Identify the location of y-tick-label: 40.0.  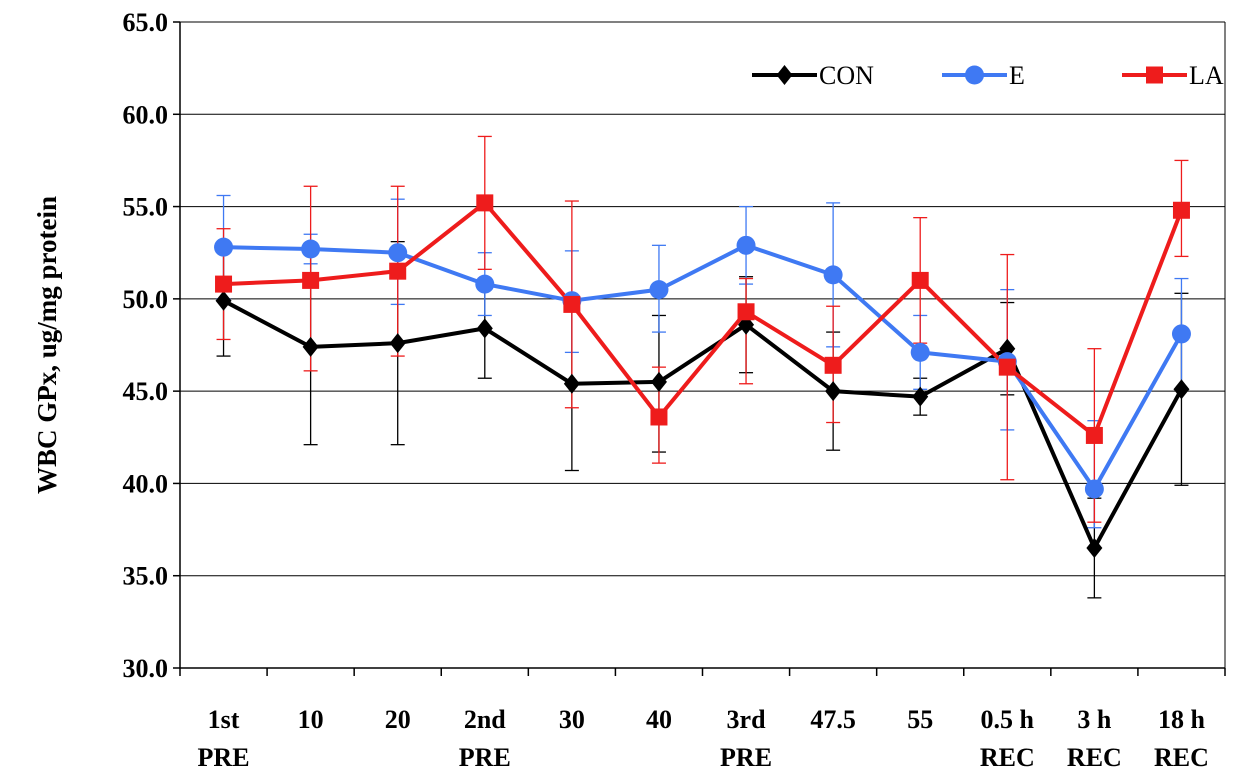
(146, 483).